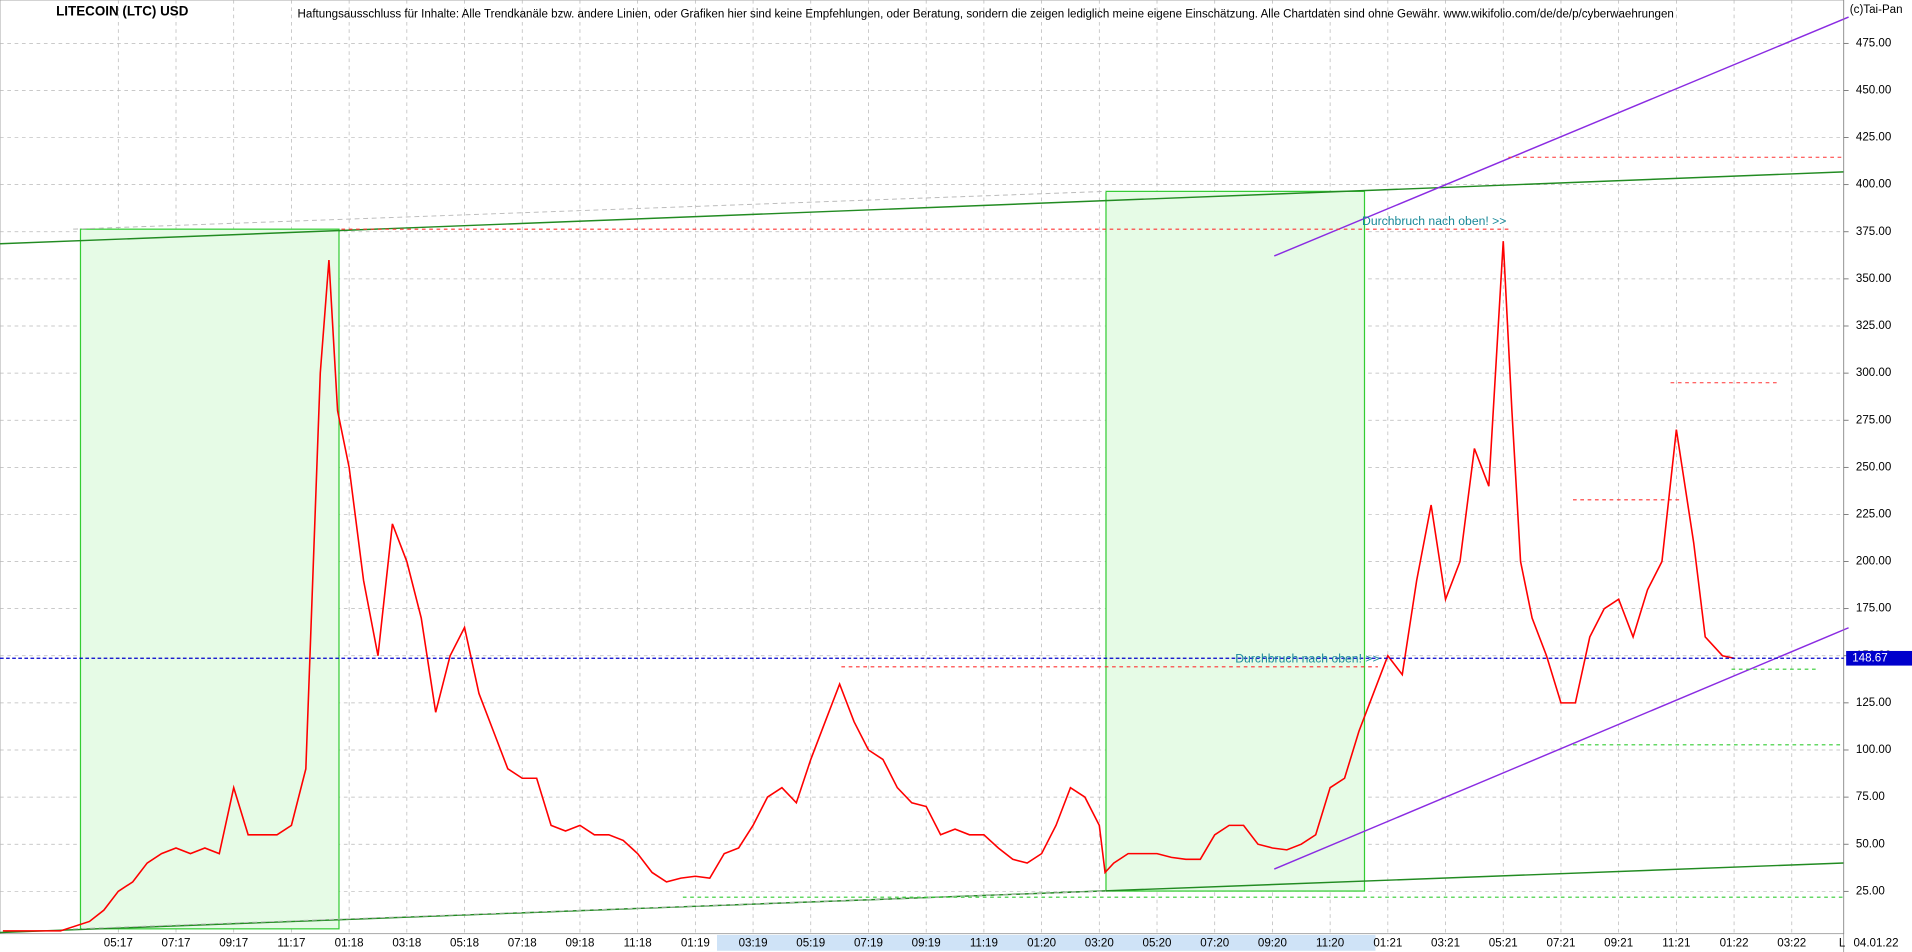 The height and width of the screenshot is (952, 1912). What do you see at coordinates (1875, 944) in the screenshot?
I see `last-date: 04.01.22` at bounding box center [1875, 944].